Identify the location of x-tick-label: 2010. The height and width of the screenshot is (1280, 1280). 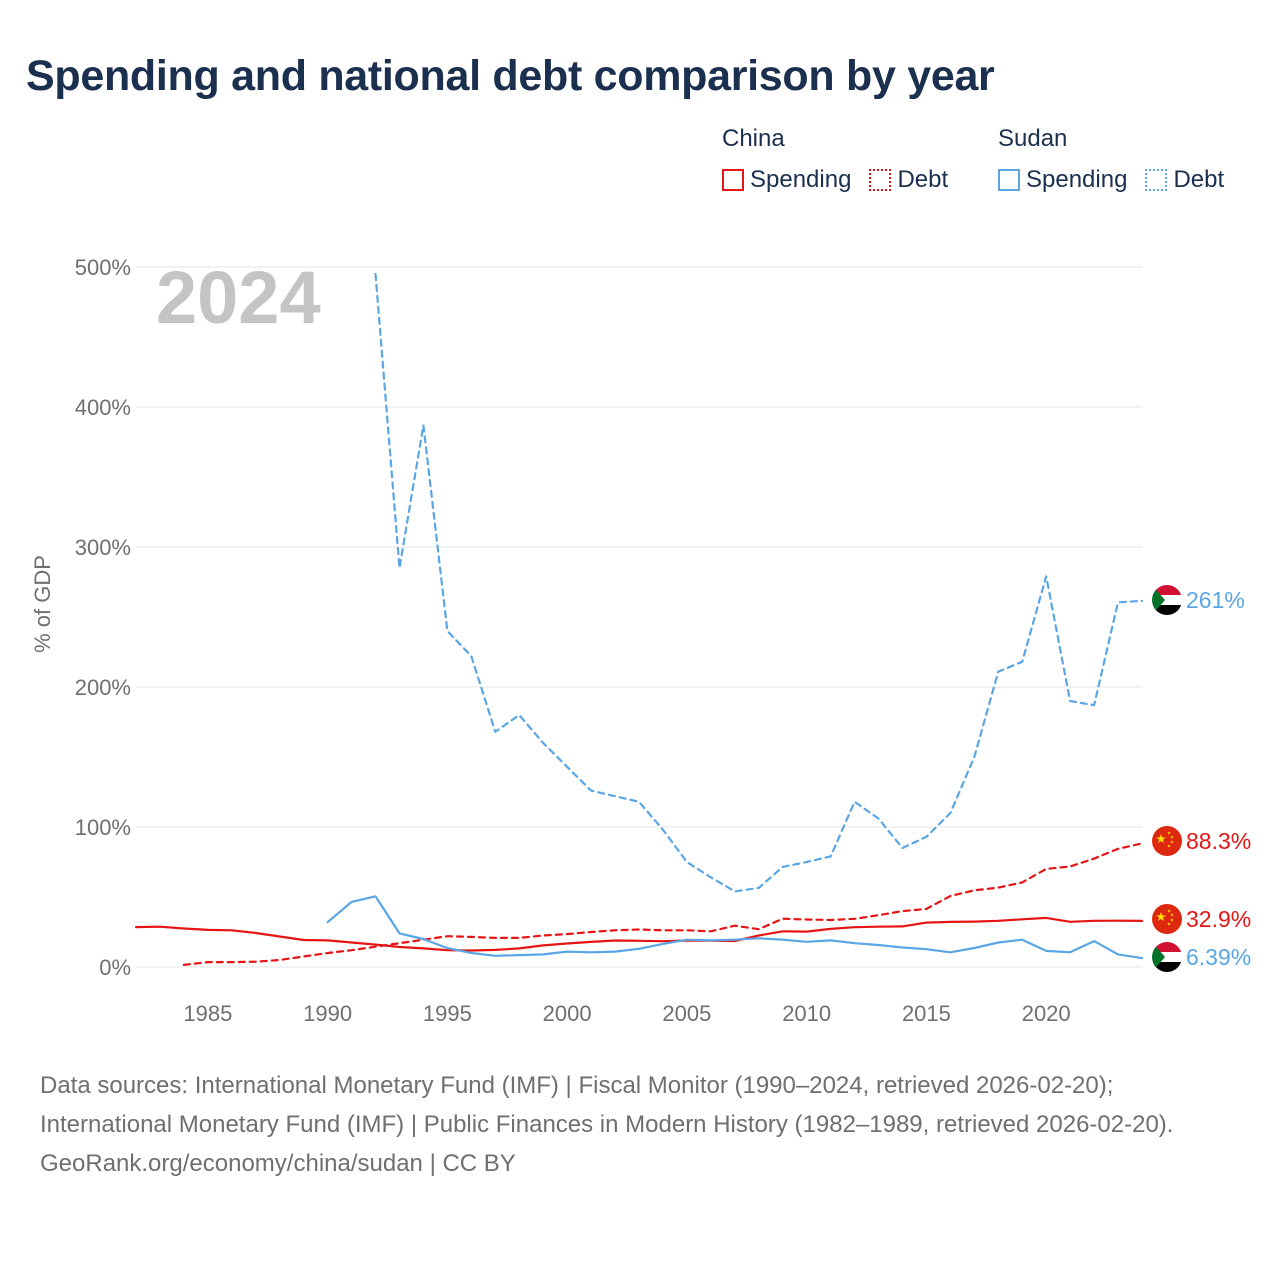
(806, 1013).